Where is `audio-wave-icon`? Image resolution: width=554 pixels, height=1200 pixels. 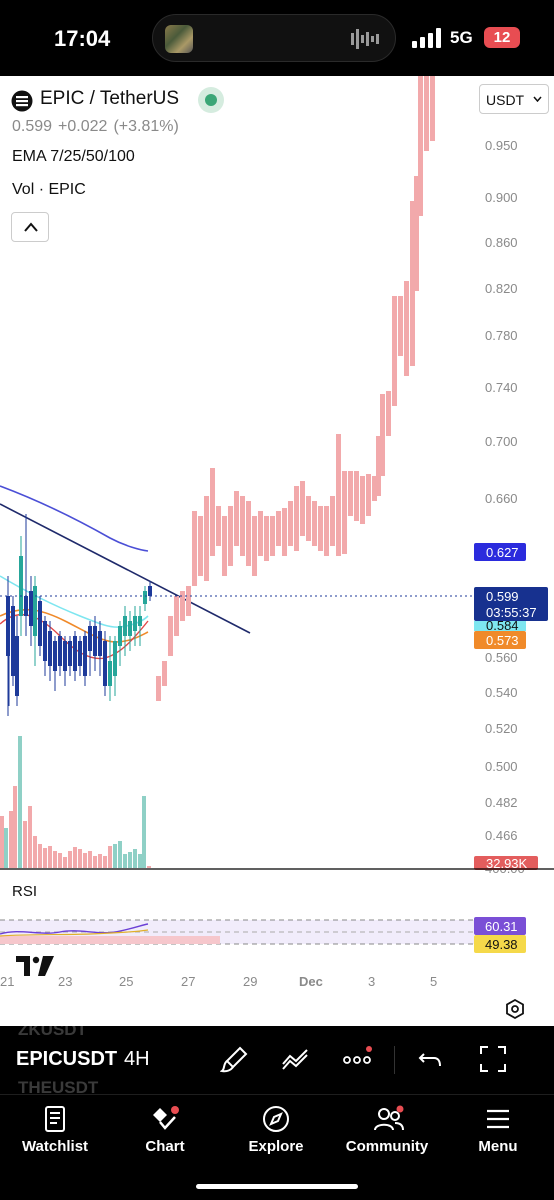 audio-wave-icon is located at coordinates (365, 39).